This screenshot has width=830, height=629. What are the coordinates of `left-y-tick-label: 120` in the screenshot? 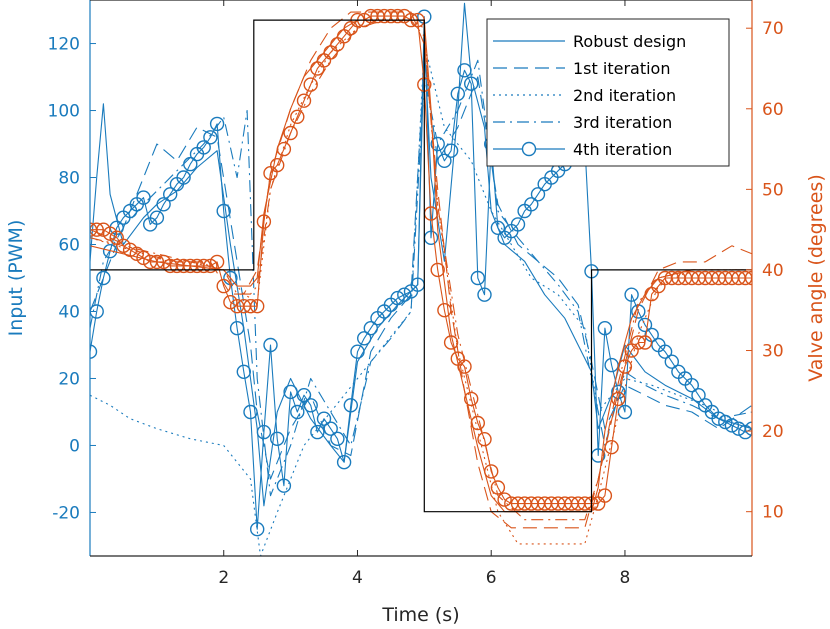 It's located at (64, 45).